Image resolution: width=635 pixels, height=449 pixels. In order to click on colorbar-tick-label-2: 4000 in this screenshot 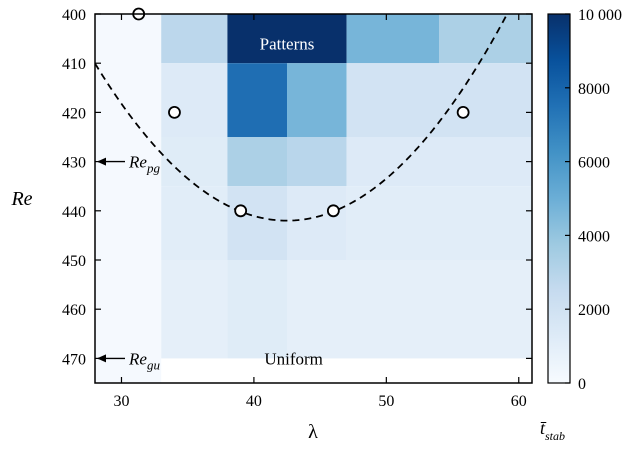, I will do `click(594, 236)`.